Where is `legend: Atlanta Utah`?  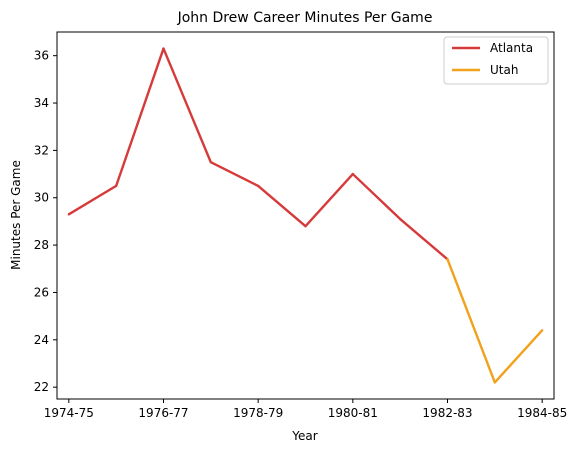
legend: Atlanta Utah is located at coordinates (496, 60).